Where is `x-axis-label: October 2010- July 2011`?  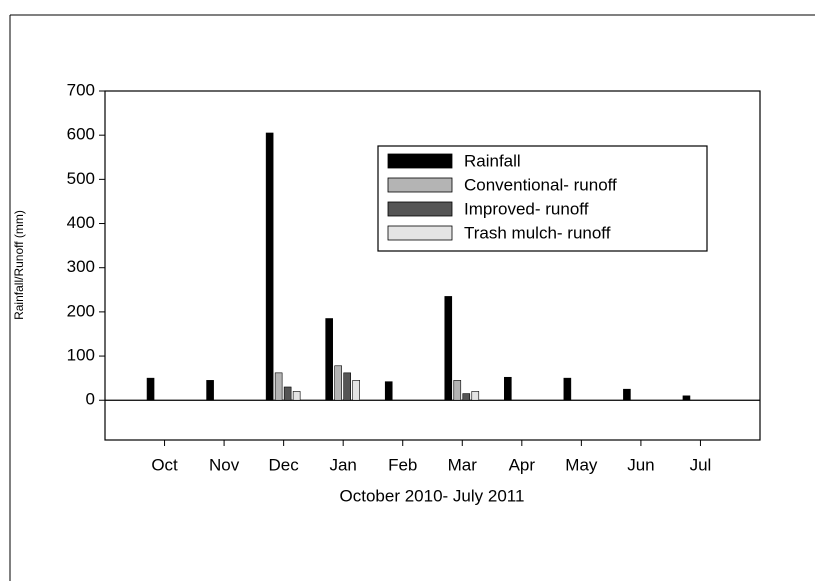
x-axis-label: October 2010- July 2011 is located at coordinates (432, 495).